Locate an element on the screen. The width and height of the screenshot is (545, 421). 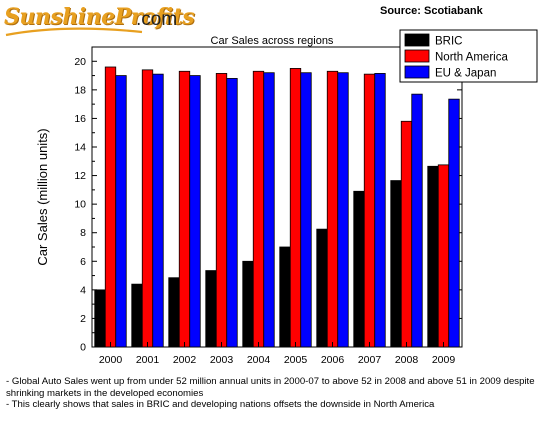
x-tick-label: 2005 is located at coordinates (296, 360).